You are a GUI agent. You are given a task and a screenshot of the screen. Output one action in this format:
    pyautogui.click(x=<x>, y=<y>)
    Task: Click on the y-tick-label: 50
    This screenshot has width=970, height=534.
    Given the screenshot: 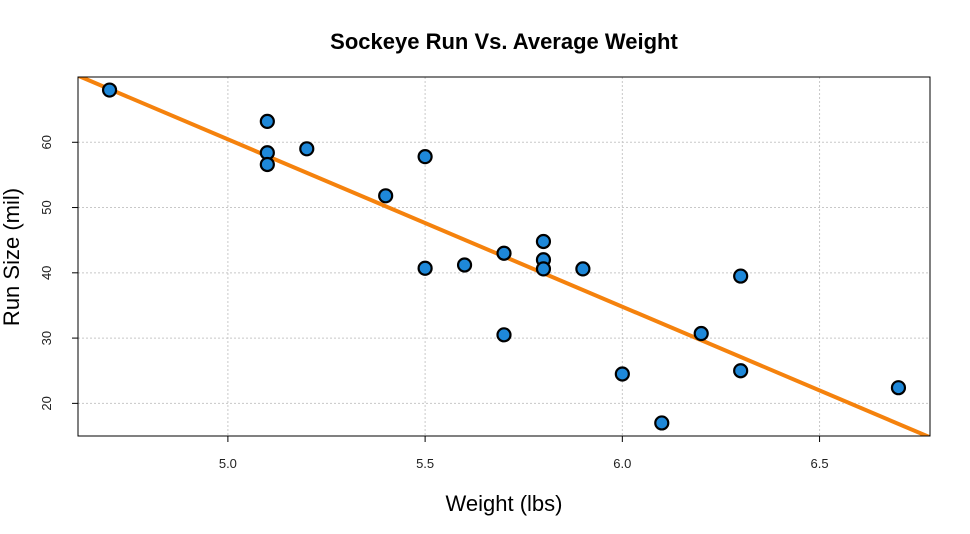 What is the action you would take?
    pyautogui.click(x=46, y=207)
    